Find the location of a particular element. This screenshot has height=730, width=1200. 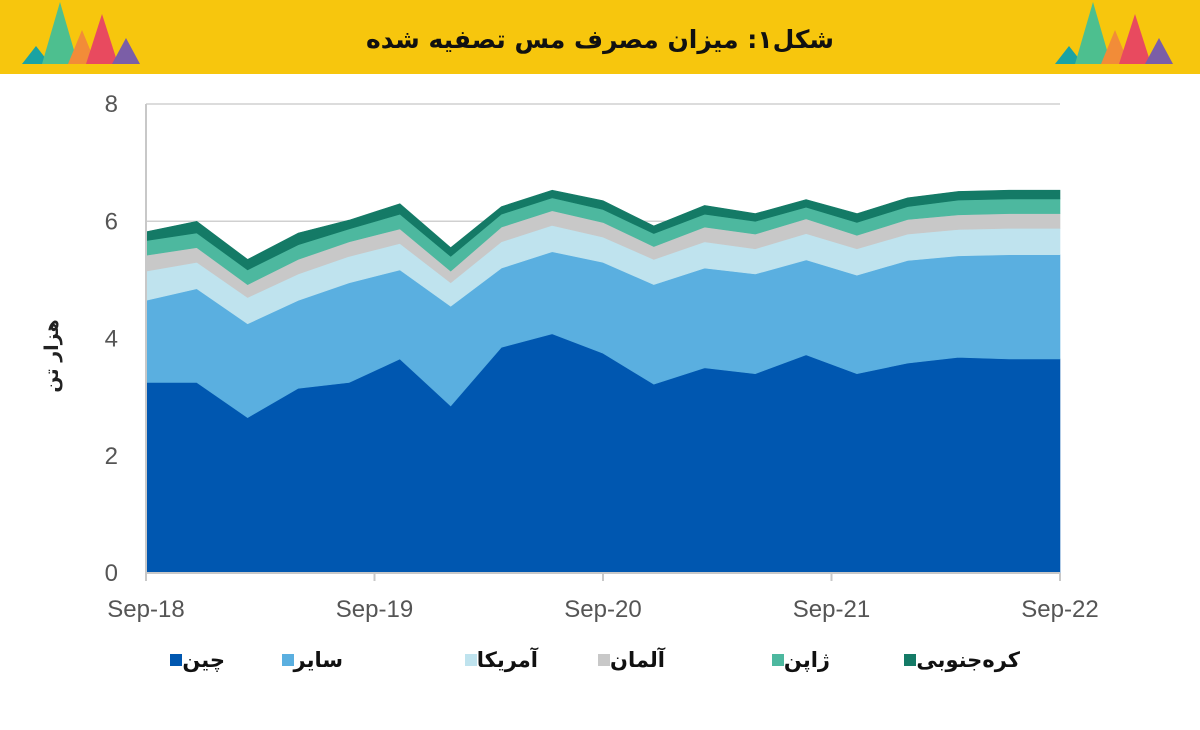

x-tick-label: Sep-22 is located at coordinates (1059, 609).